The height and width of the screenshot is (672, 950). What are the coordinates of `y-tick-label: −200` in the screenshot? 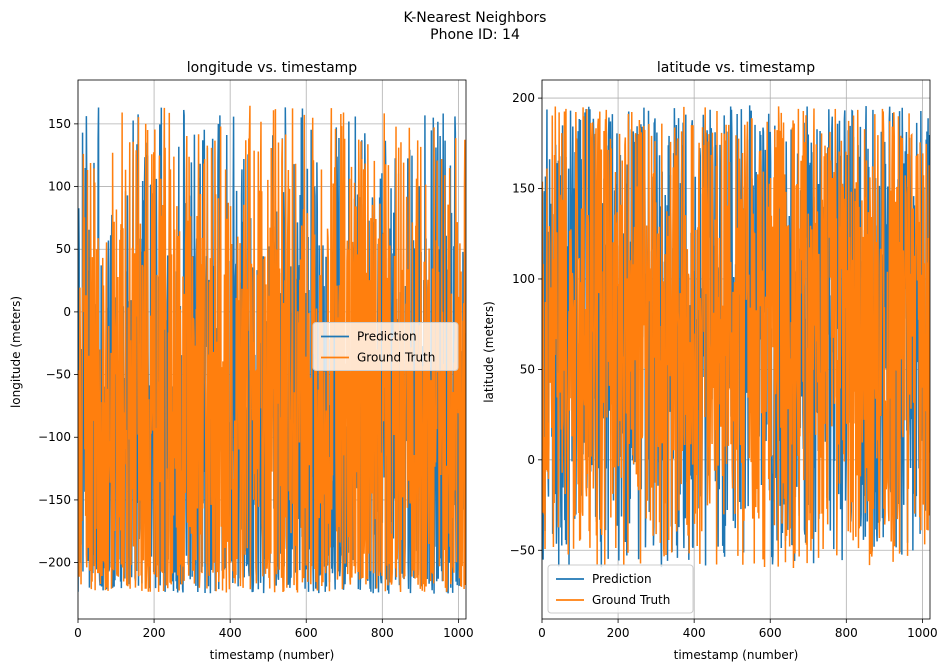 It's located at (54, 563).